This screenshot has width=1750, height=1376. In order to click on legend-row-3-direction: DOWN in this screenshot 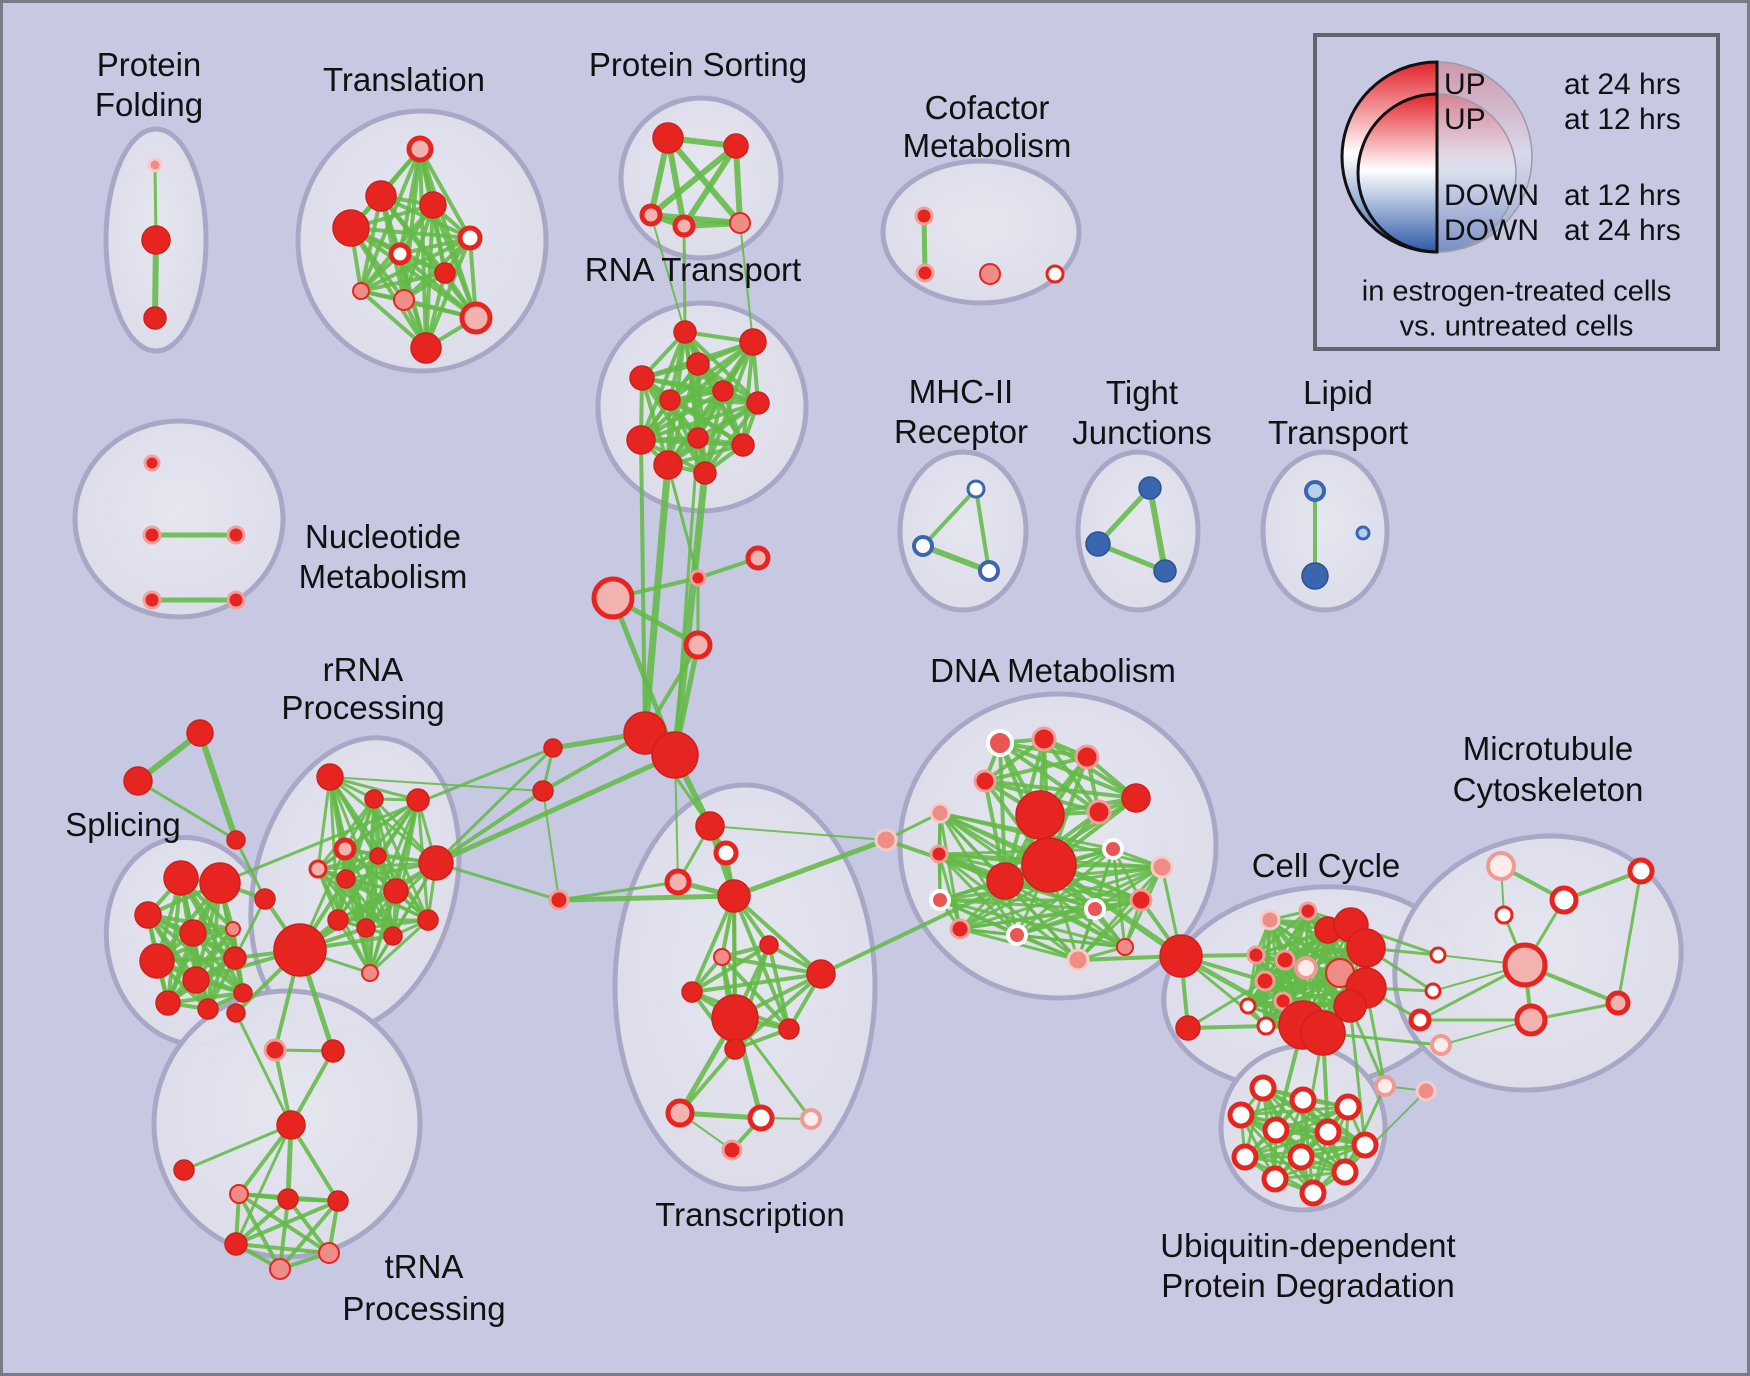, I will do `click(1491, 230)`.